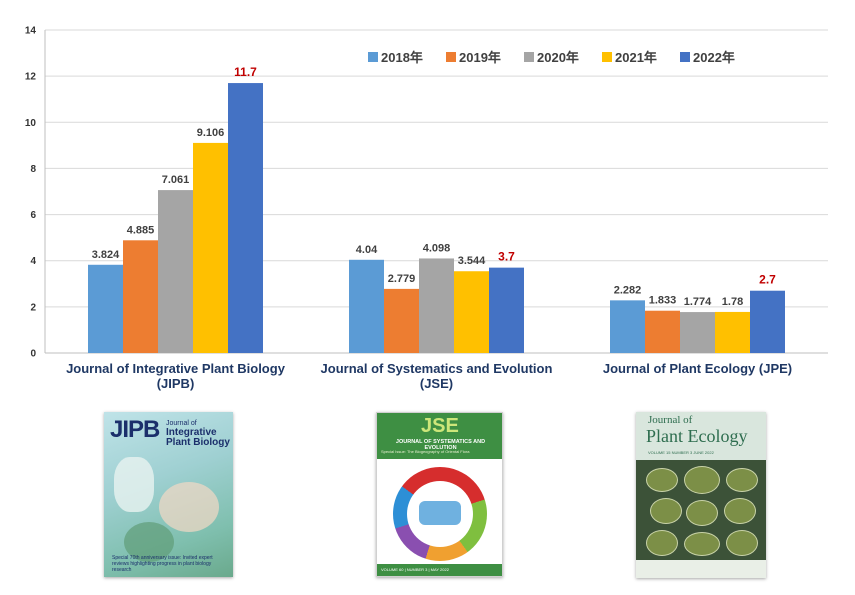 The width and height of the screenshot is (855, 595). Describe the element at coordinates (506, 310) in the screenshot. I see `bar-2022年-1` at that location.